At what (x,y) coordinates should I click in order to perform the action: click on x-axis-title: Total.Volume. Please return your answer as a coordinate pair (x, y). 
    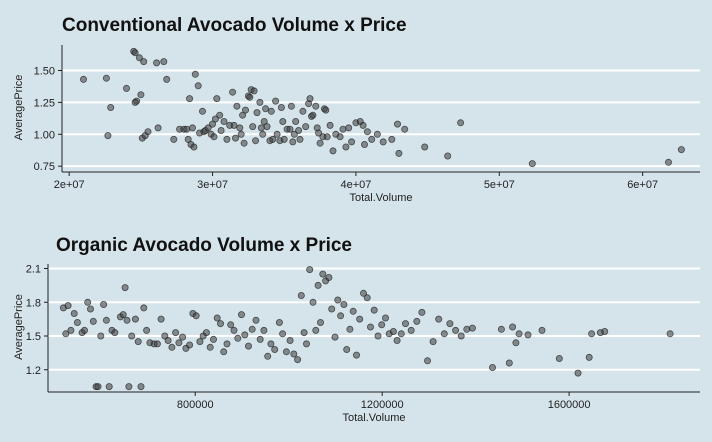
    Looking at the image, I should click on (374, 418).